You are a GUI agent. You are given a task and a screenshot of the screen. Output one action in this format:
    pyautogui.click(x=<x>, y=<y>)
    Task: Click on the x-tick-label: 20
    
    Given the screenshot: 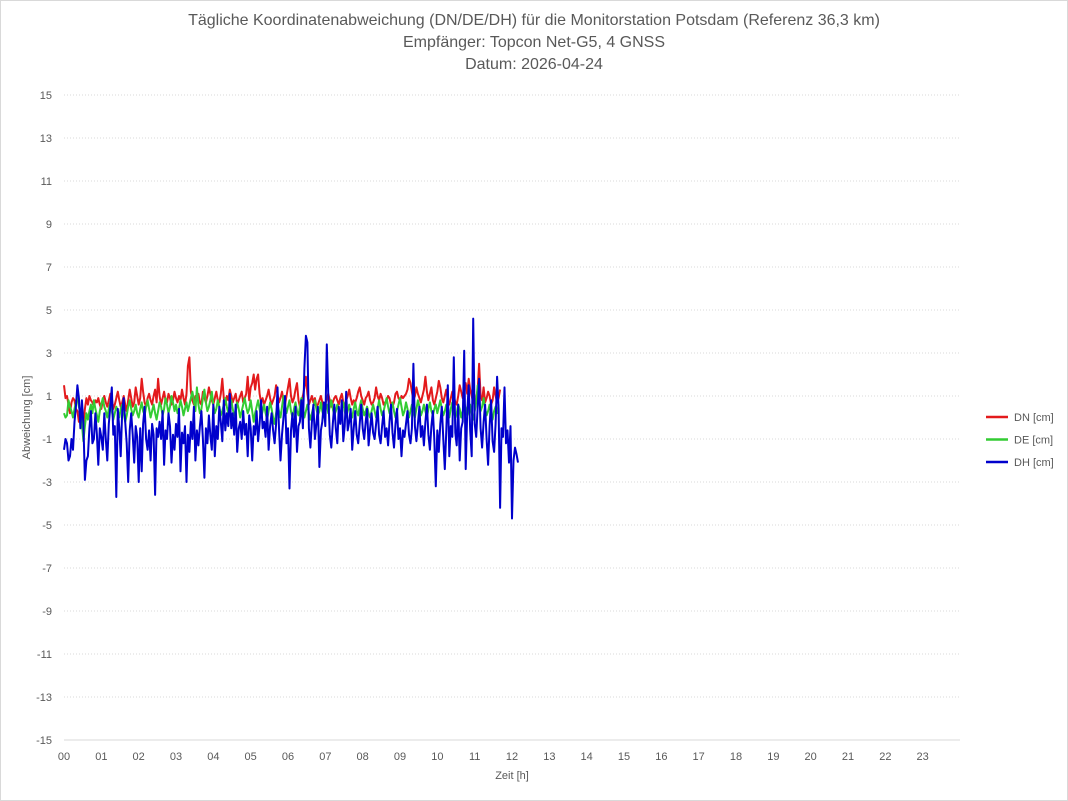 What is the action you would take?
    pyautogui.click(x=811, y=757)
    